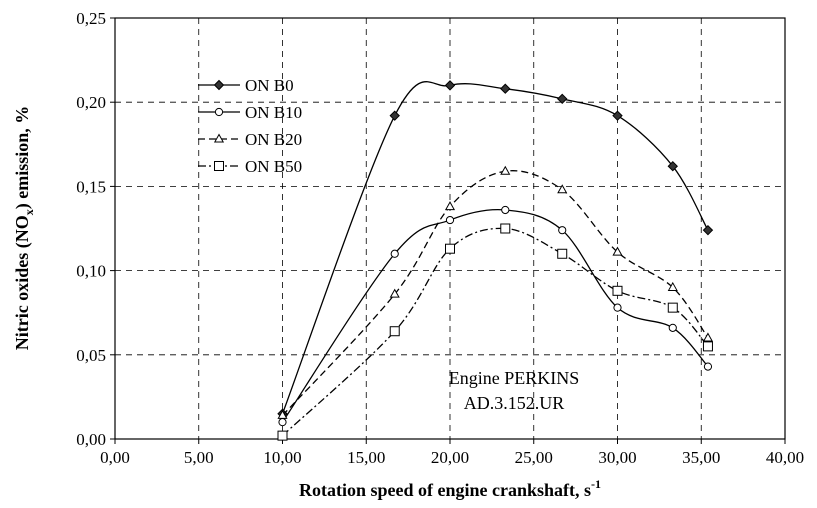  Describe the element at coordinates (91, 355) in the screenshot. I see `y-tick-label: 0,05` at that location.